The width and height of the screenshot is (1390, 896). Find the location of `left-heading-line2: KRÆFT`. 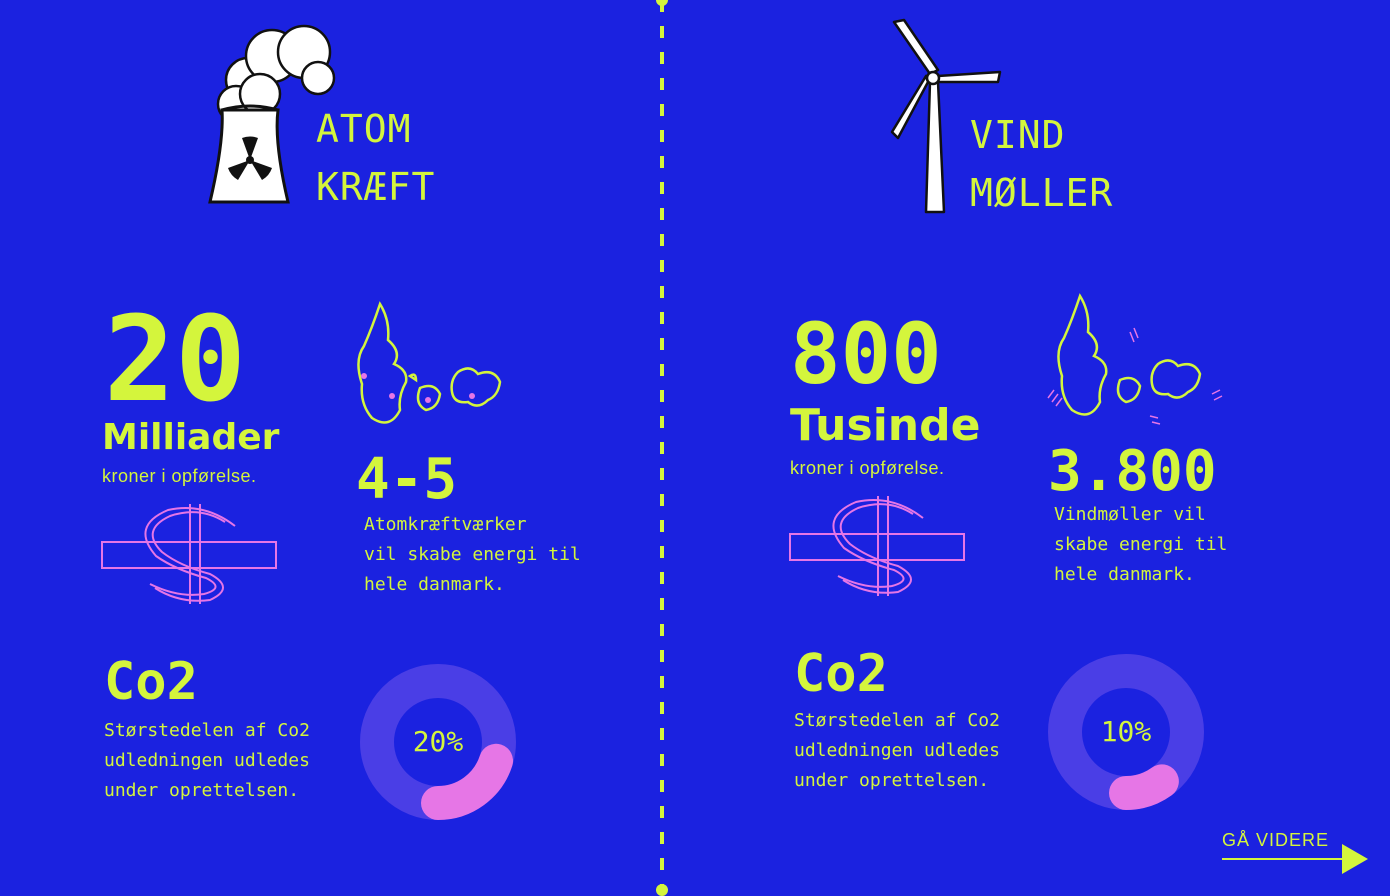

left-heading-line2: KRÆFT is located at coordinates (376, 187).